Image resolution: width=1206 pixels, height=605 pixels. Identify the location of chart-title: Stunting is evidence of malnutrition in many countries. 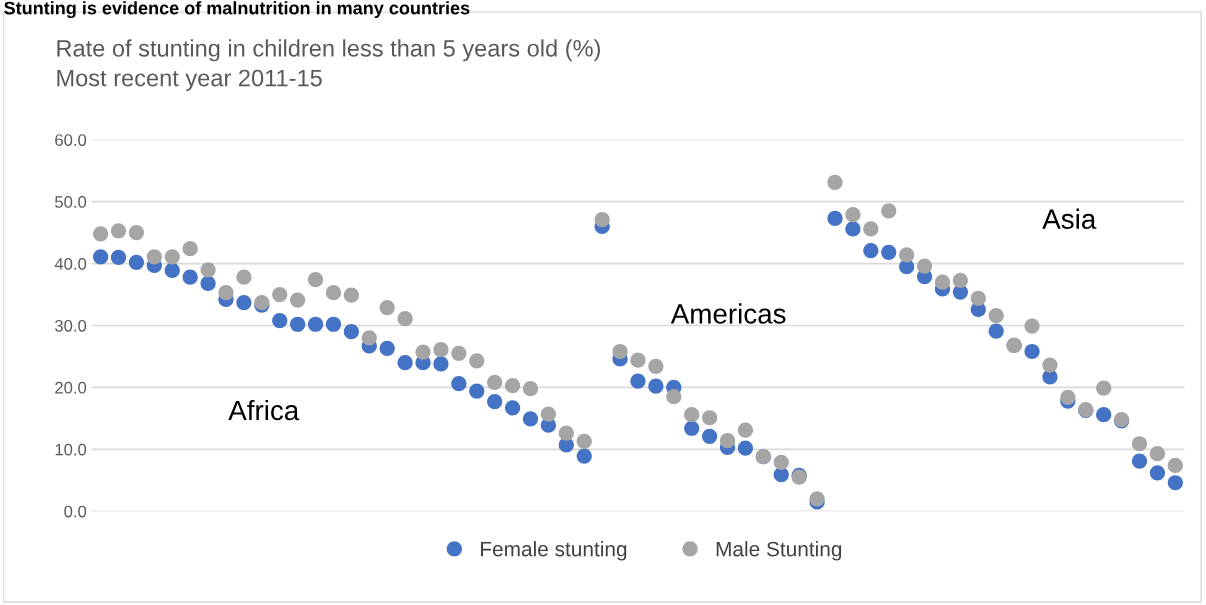
(237, 10).